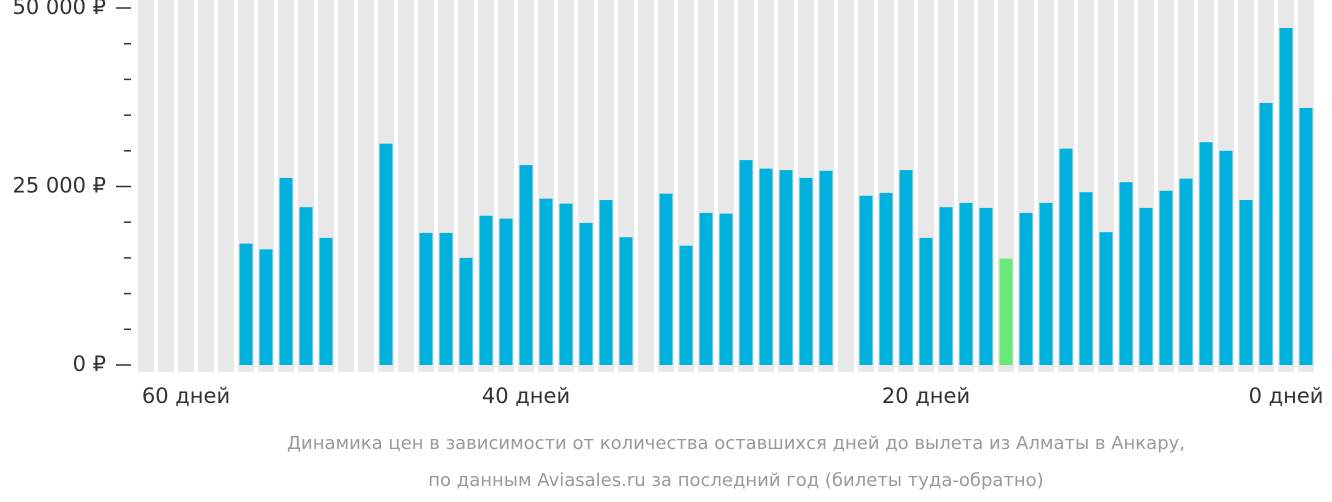  What do you see at coordinates (1286, 396) in the screenshot?
I see `x-tick-label: 0 дней` at bounding box center [1286, 396].